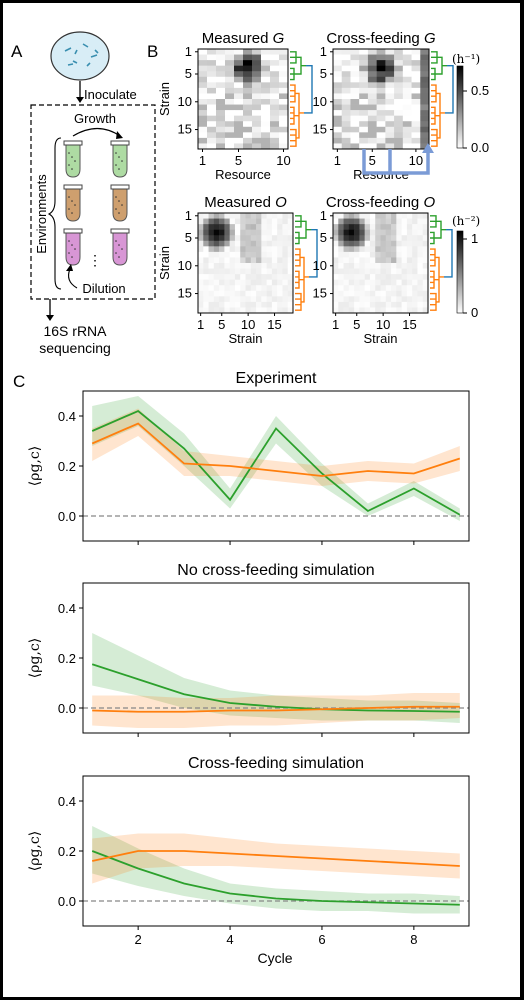 The image size is (524, 1000). Describe the element at coordinates (306, 263) in the screenshot. I see `dendrogram` at that location.